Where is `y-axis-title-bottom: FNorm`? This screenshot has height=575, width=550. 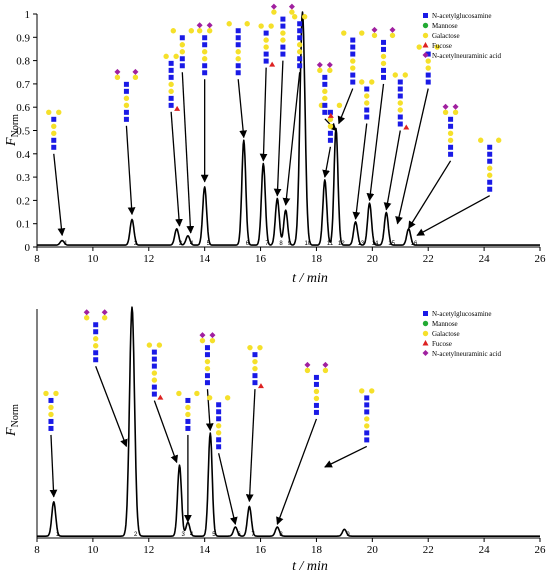 y-axis-title-bottom: FNorm is located at coordinates (12, 420).